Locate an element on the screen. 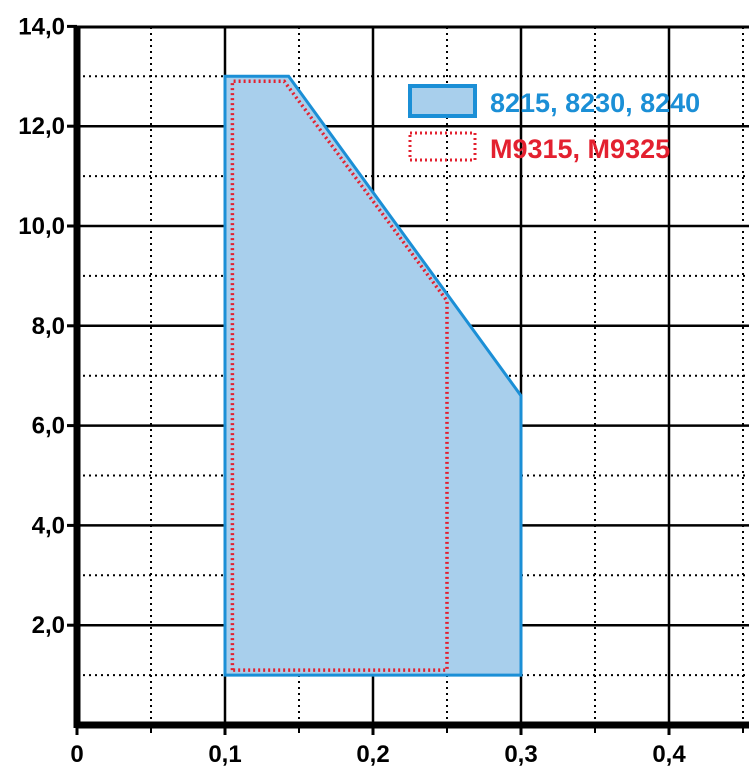 This screenshot has height=774, width=749. legend-swatch-m9315-m9325 is located at coordinates (442, 146).